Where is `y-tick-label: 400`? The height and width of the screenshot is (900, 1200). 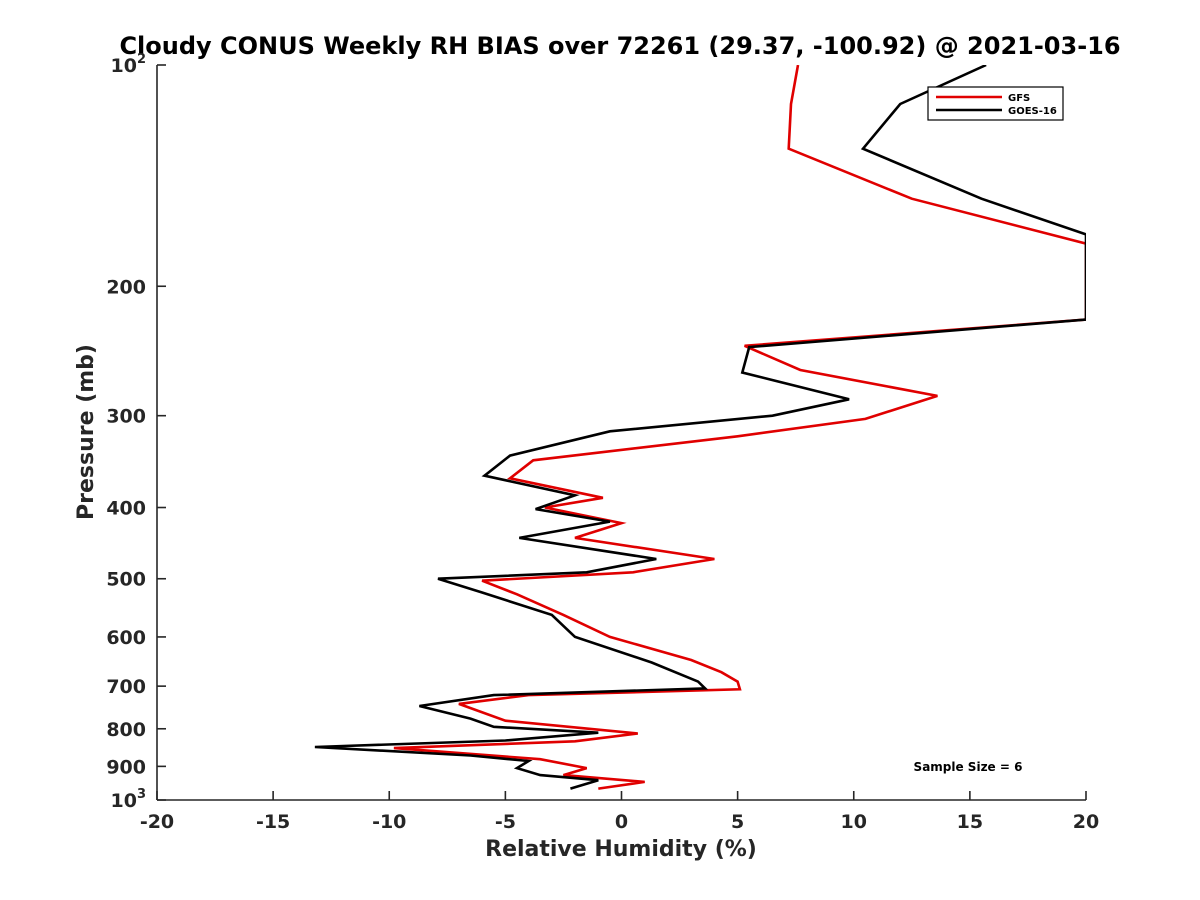 y-tick-label: 400 is located at coordinates (126, 509).